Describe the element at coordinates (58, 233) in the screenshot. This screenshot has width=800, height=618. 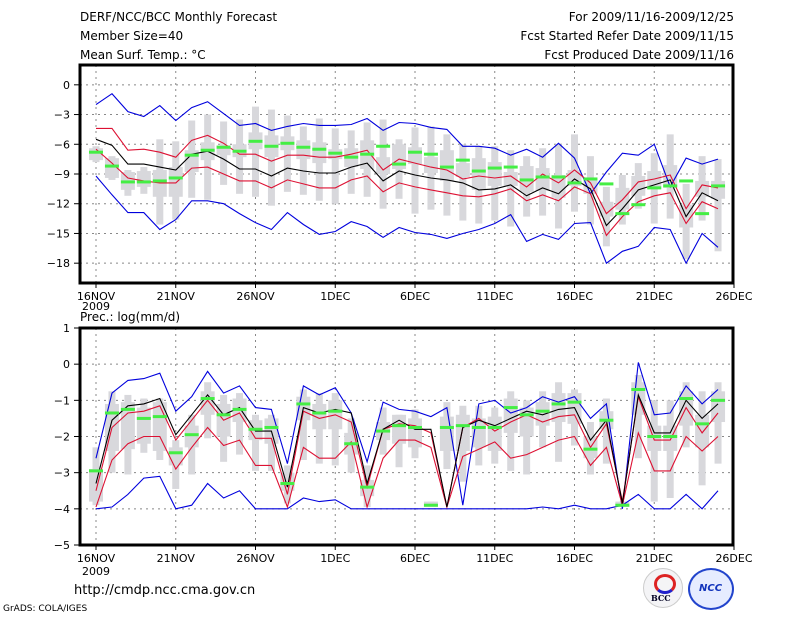
I see `y-tick-label: −15` at that location.